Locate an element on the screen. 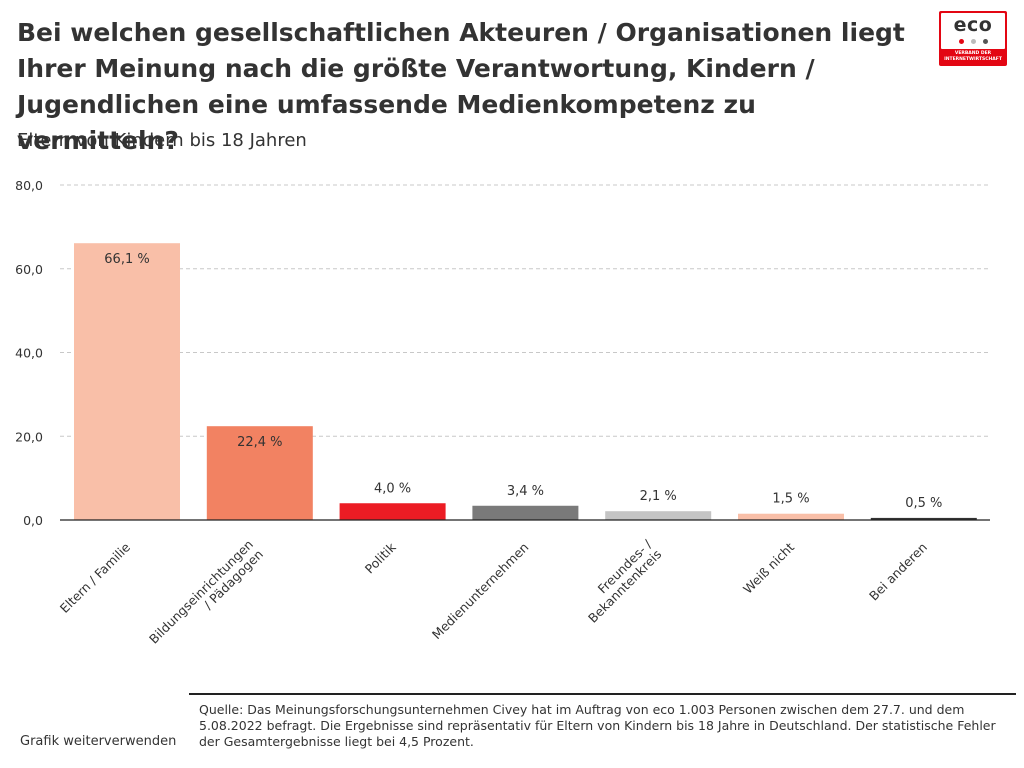 This screenshot has height=768, width=1024. logo-badge: eco is located at coordinates (973, 31).